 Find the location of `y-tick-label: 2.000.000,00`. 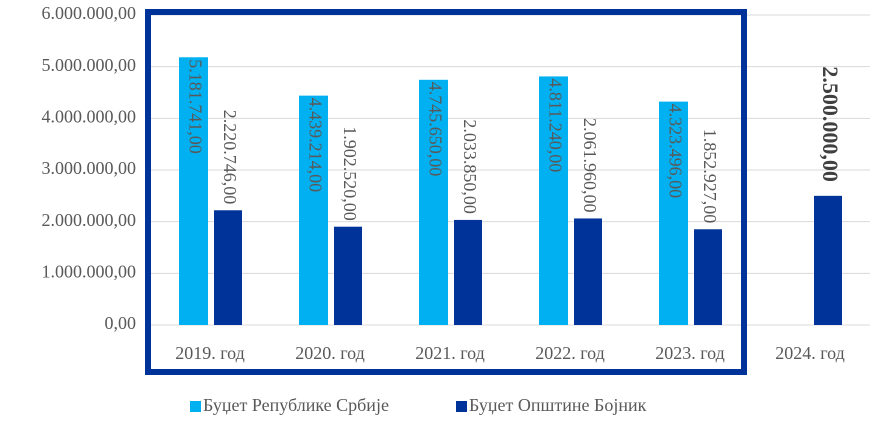

y-tick-label: 2.000.000,00 is located at coordinates (89, 220).